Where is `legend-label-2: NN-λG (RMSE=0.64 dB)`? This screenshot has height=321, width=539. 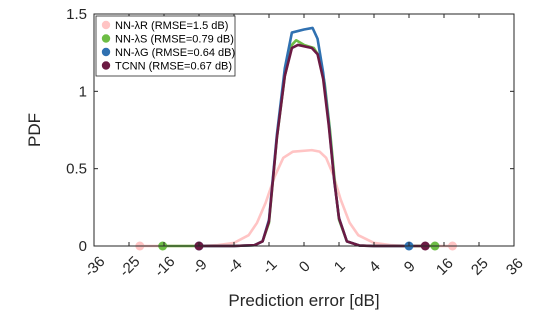
legend-label-2: NN-λG (RMSE=0.64 dB) is located at coordinates (175, 53).